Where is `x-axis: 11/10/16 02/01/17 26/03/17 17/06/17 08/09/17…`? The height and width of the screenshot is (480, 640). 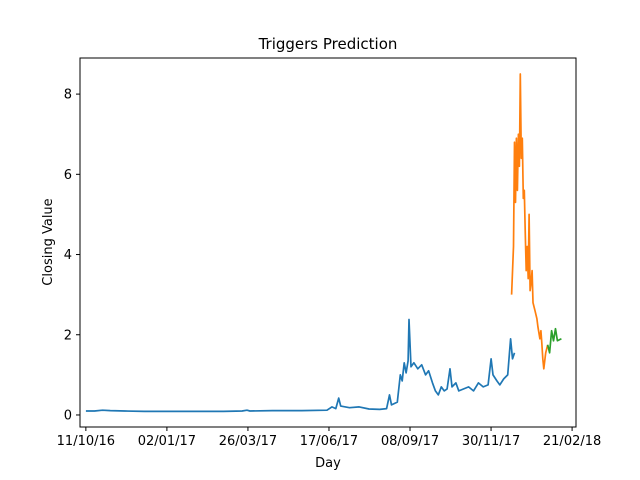 x-axis: 11/10/16 02/01/17 26/03/17 17/06/17 08/09/17… is located at coordinates (329, 438).